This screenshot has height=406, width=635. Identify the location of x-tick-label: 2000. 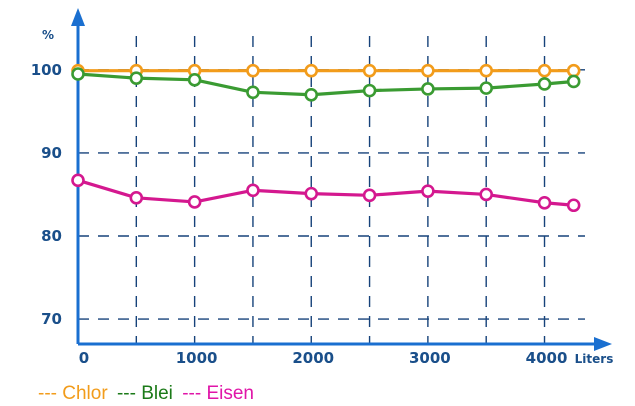
(313, 358).